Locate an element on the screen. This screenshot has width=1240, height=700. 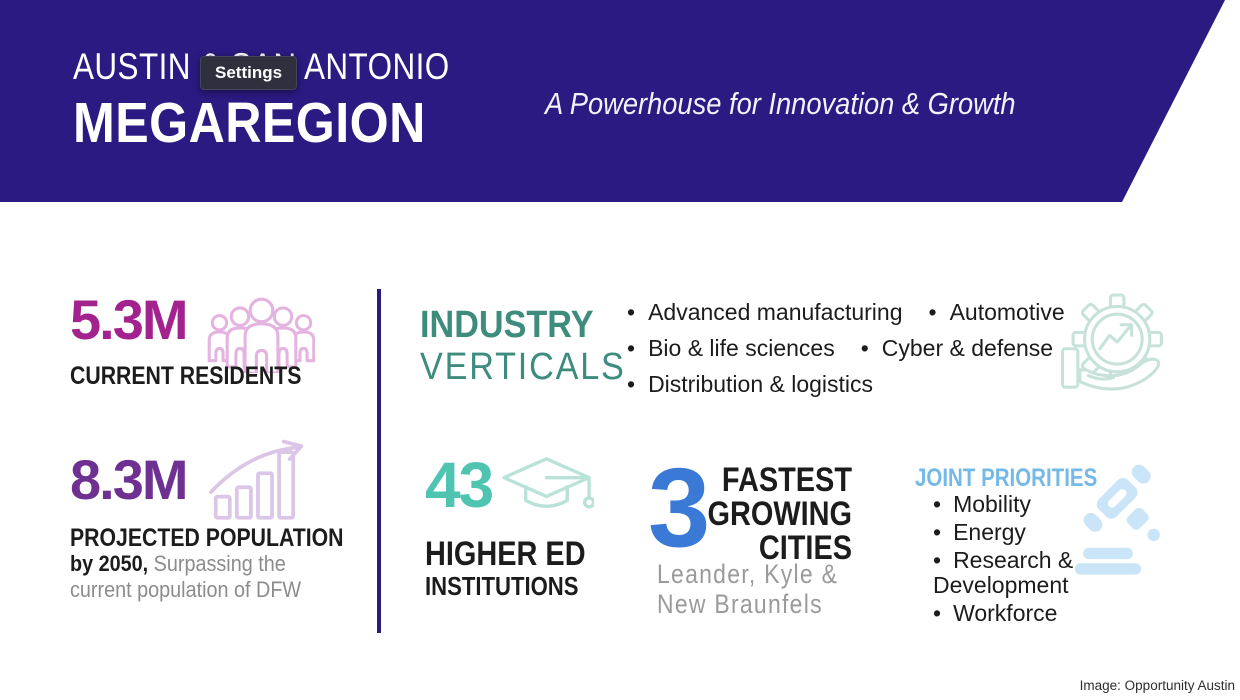
industry-row: Advanced manufacturing Automotive is located at coordinates (846, 312).